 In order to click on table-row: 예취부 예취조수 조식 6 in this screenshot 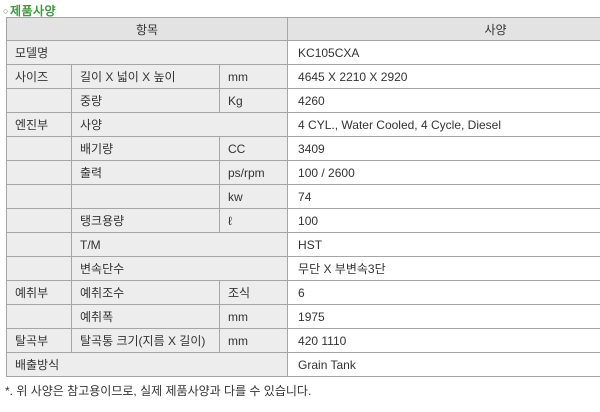, I will do `click(303, 292)`.